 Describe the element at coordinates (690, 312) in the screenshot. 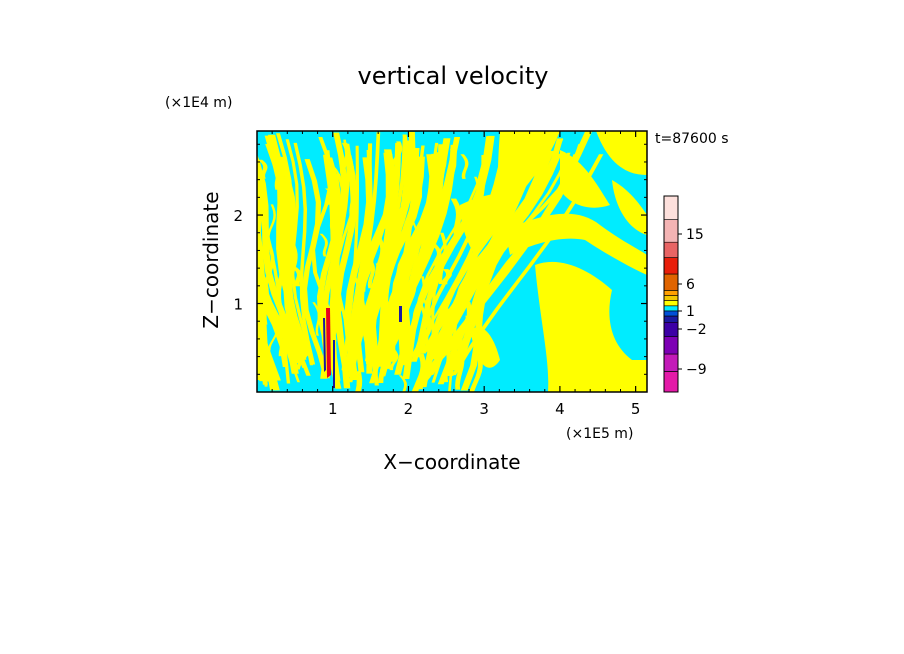

I see `colorbar-tick-label: 1` at that location.